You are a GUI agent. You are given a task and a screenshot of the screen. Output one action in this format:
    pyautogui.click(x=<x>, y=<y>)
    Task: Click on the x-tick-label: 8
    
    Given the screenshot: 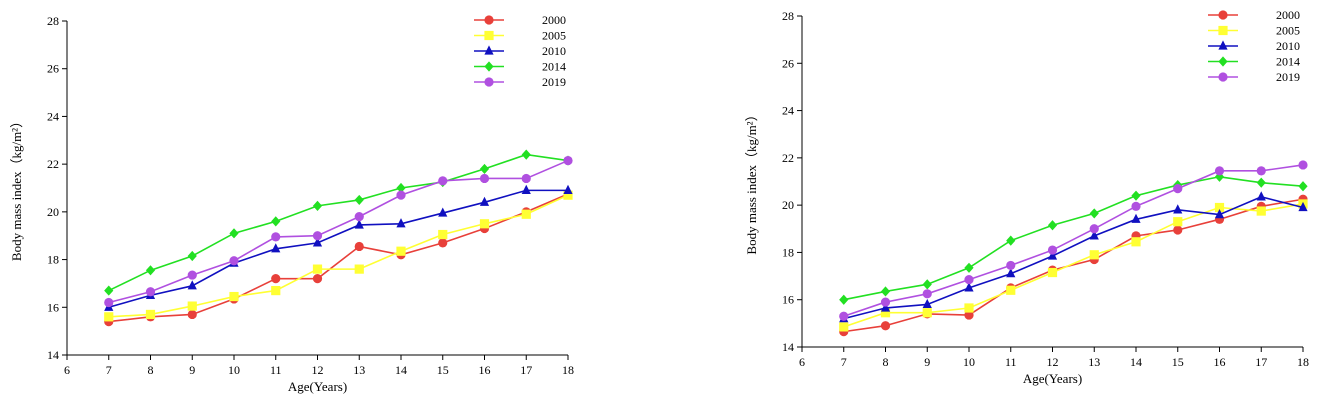 What is the action you would take?
    pyautogui.click(x=886, y=362)
    